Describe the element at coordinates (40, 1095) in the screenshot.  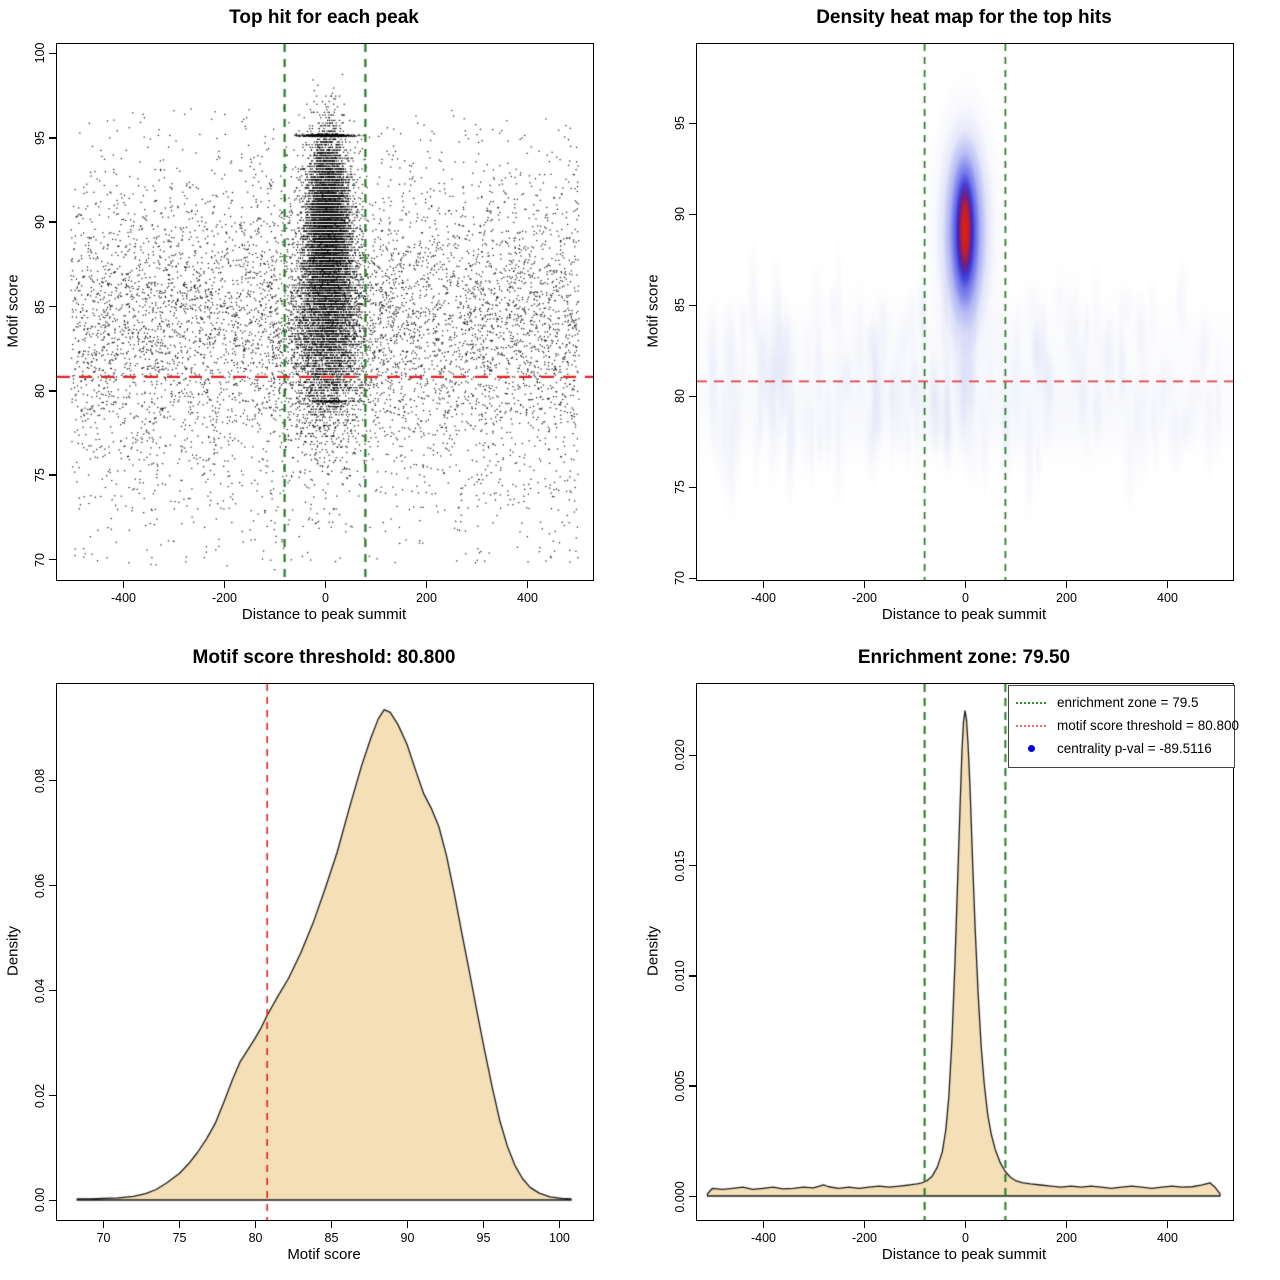
I see `y-tick-label: 0.02` at that location.